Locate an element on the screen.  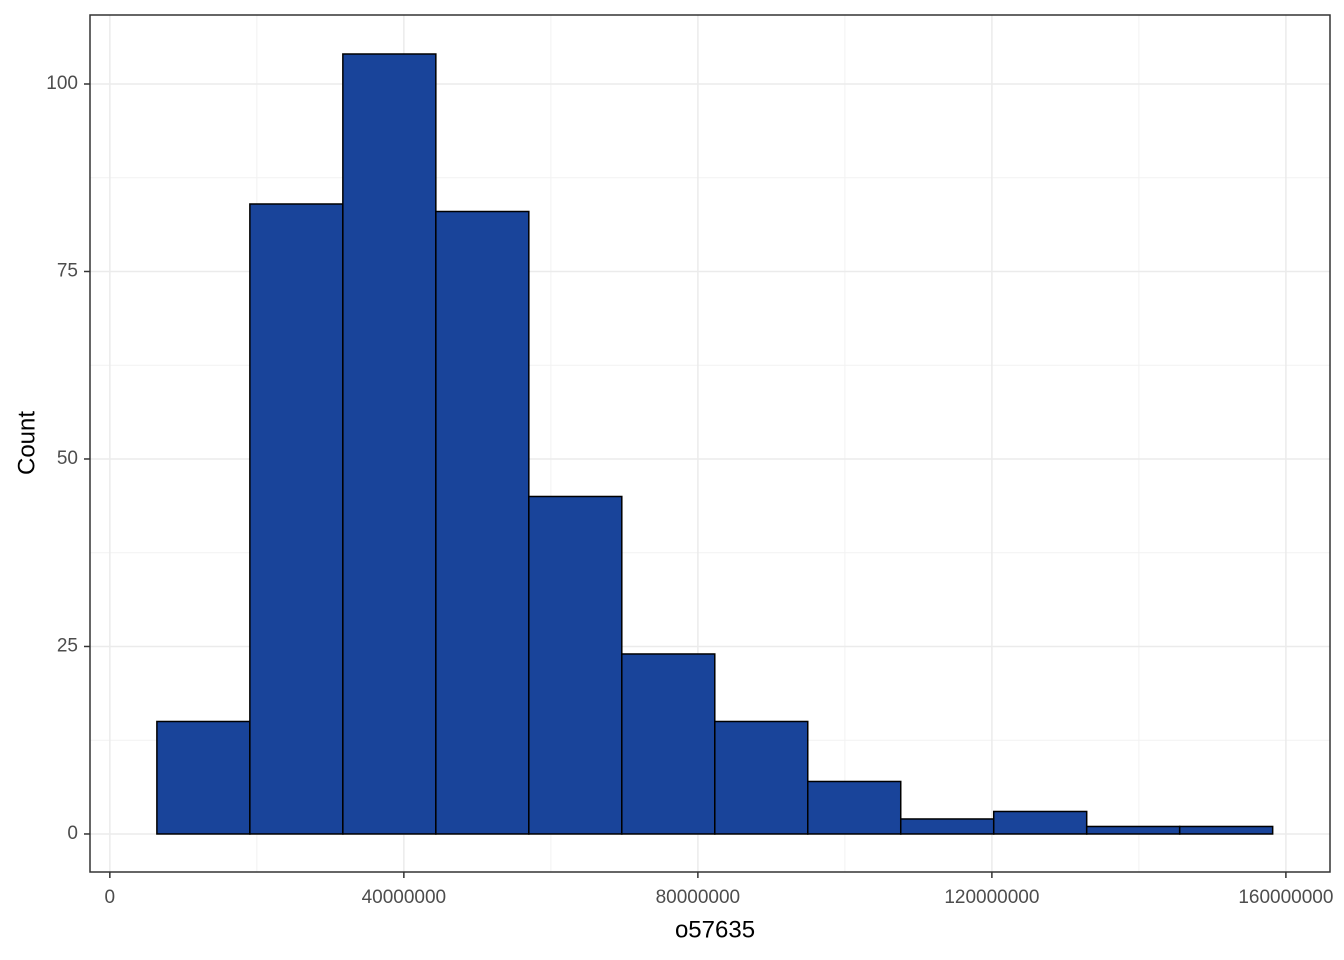
y-tick-label: 75 is located at coordinates (67, 271).